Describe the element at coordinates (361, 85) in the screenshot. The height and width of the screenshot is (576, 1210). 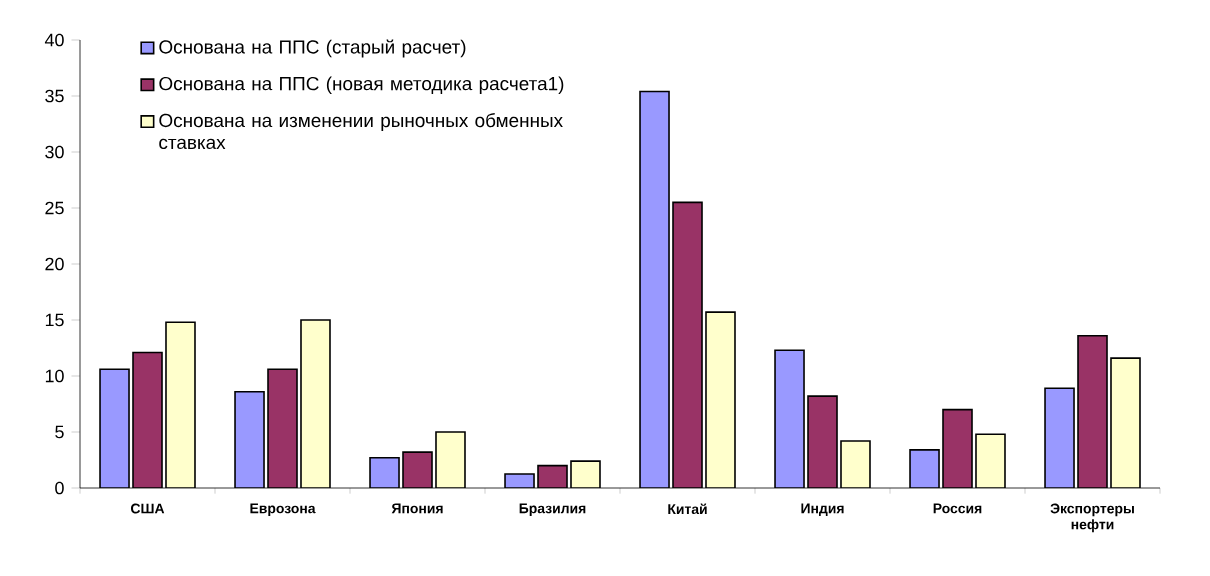
I see `legend-label: Основана на ППС (новая методика расчета1)` at that location.